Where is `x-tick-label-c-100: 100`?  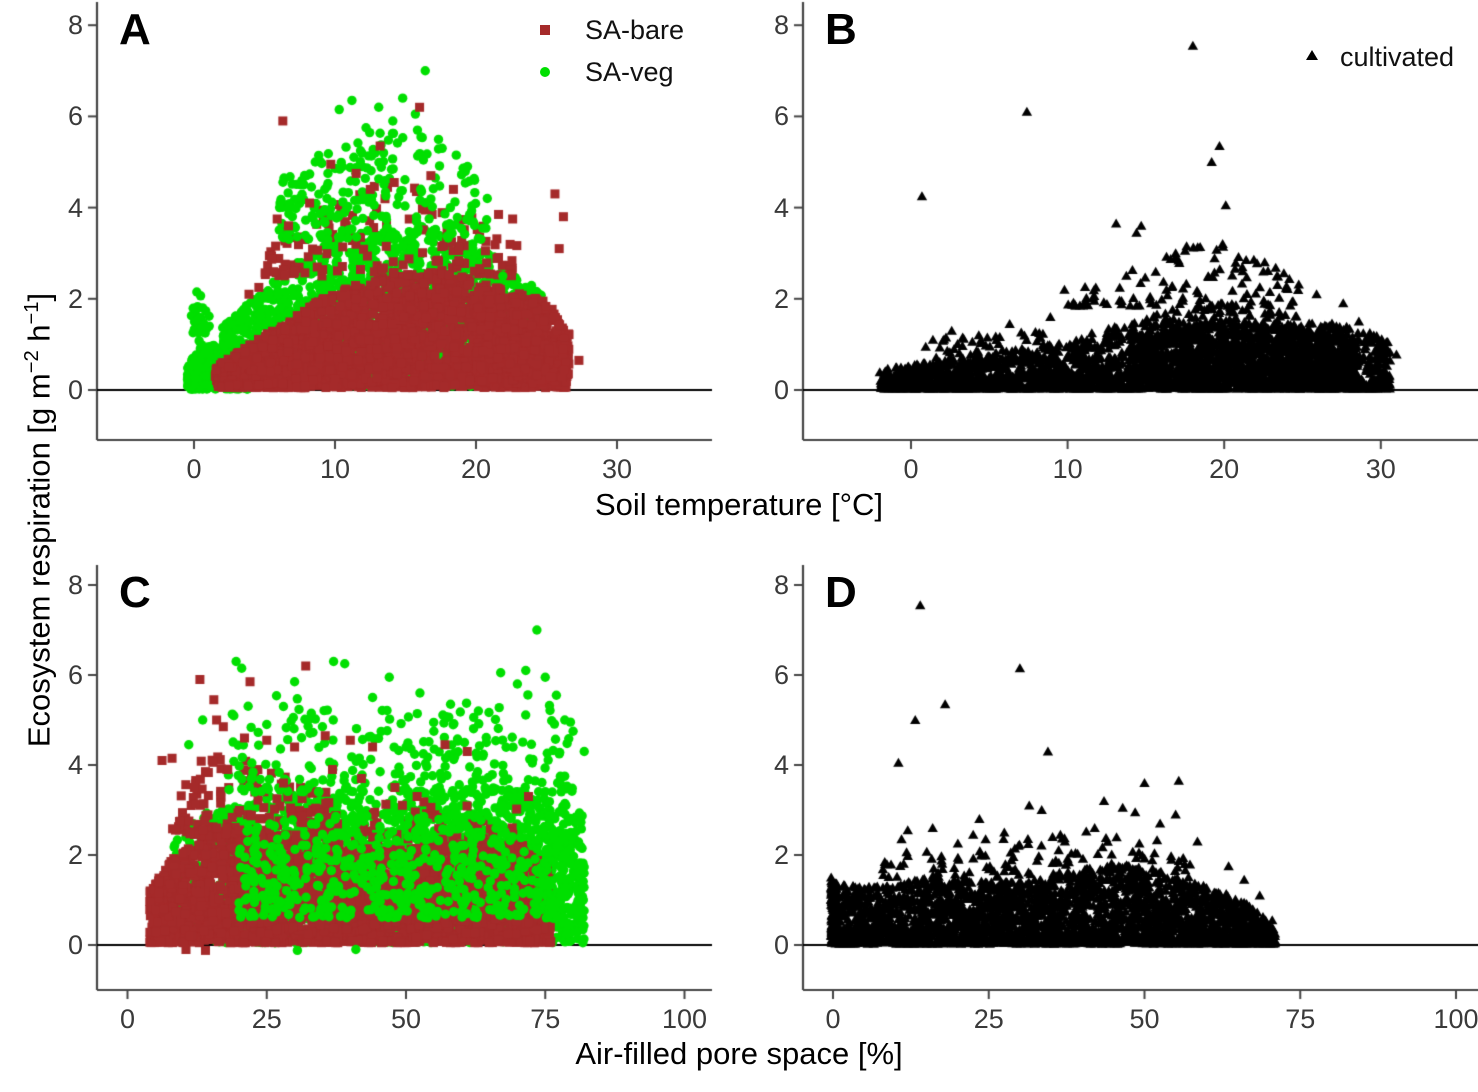 x-tick-label-c-100: 100 is located at coordinates (684, 1019).